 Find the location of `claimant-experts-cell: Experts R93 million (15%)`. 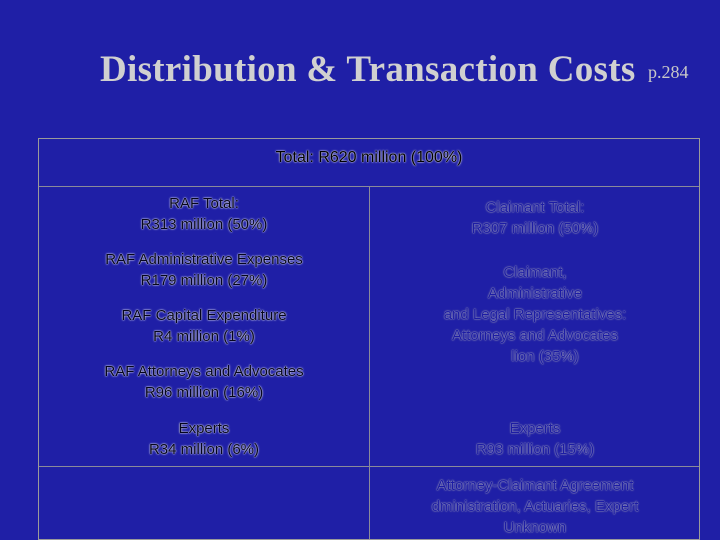

claimant-experts-cell: Experts R93 million (15%) is located at coordinates (535, 439).